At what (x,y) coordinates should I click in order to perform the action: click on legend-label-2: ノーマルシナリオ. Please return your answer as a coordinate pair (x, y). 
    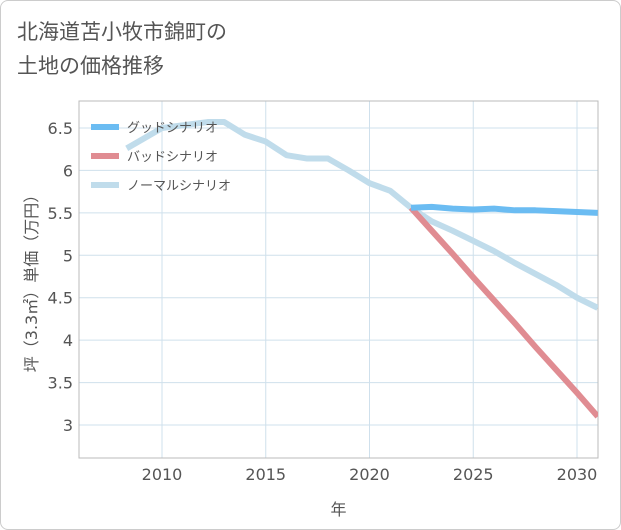
    Looking at the image, I should click on (179, 186).